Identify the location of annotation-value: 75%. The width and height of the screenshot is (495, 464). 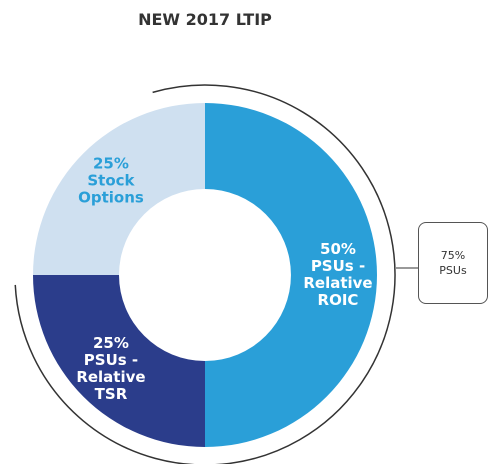
(453, 255).